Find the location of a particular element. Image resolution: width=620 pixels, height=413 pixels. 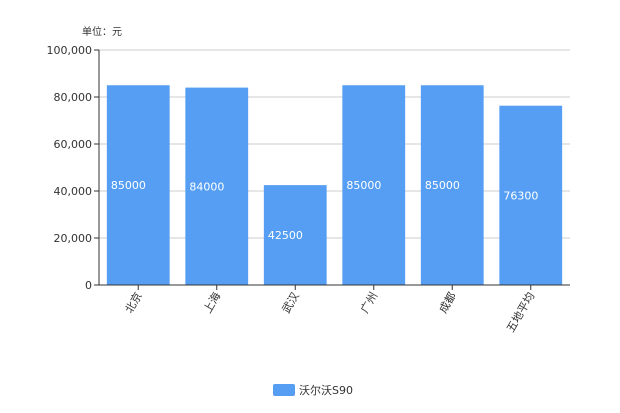

y-tick-label: 100,000 is located at coordinates (70, 50).